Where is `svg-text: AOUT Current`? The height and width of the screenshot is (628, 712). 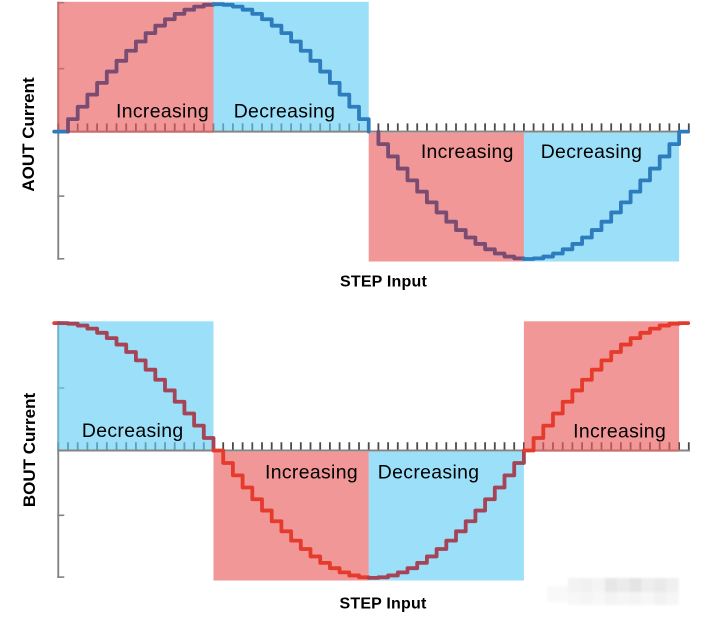
svg-text: AOUT Current is located at coordinates (28, 134).